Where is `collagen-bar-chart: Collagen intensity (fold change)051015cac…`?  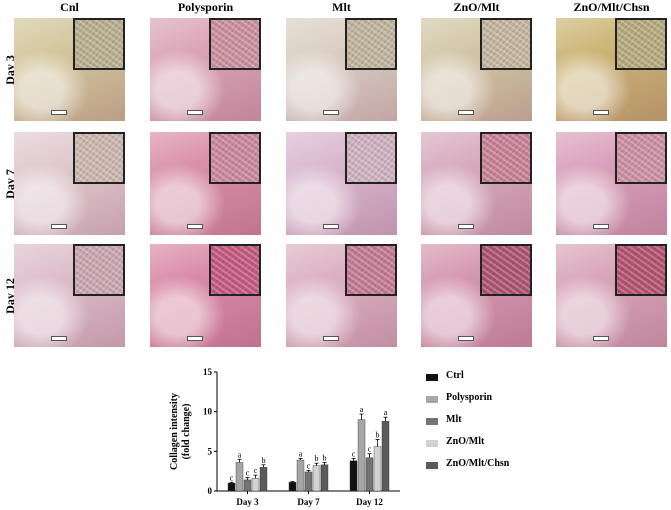 collagen-bar-chart: Collagen intensity (fold change)051015cac… is located at coordinates (284, 437).